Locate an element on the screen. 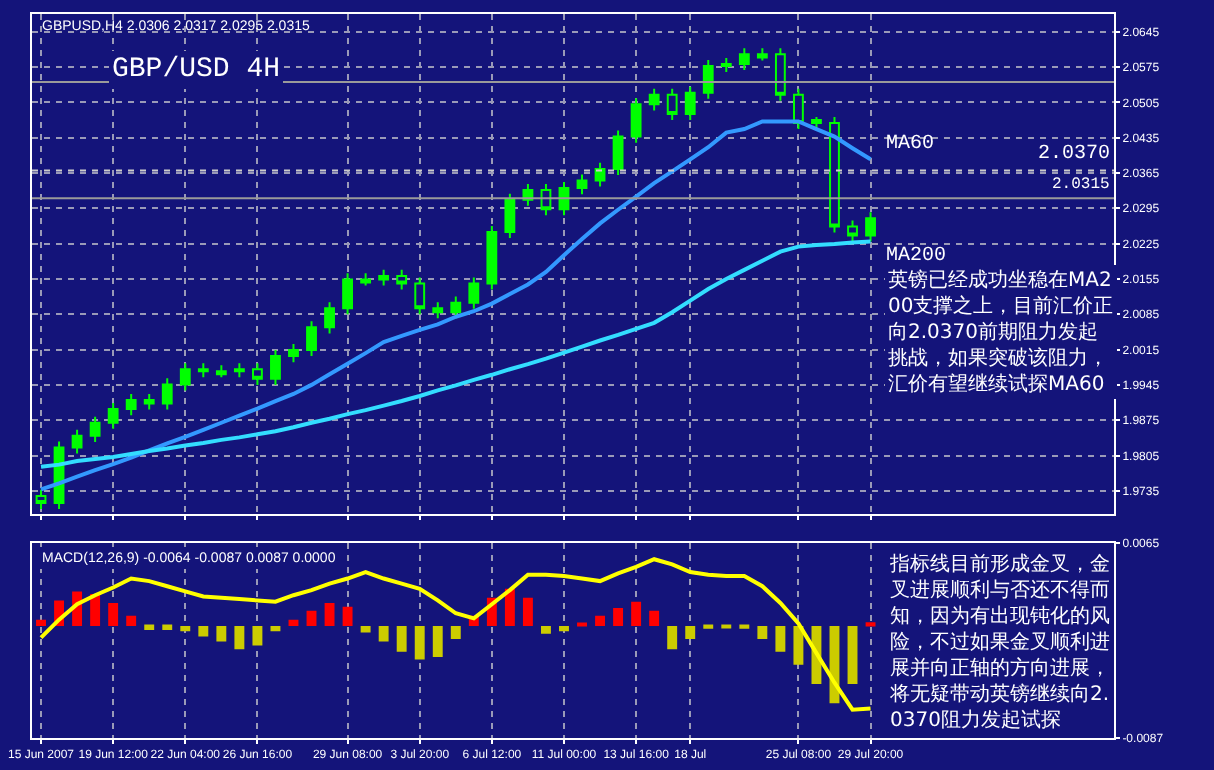 This screenshot has height=770, width=1214. text: GBP/USD 4H is located at coordinates (196, 70).